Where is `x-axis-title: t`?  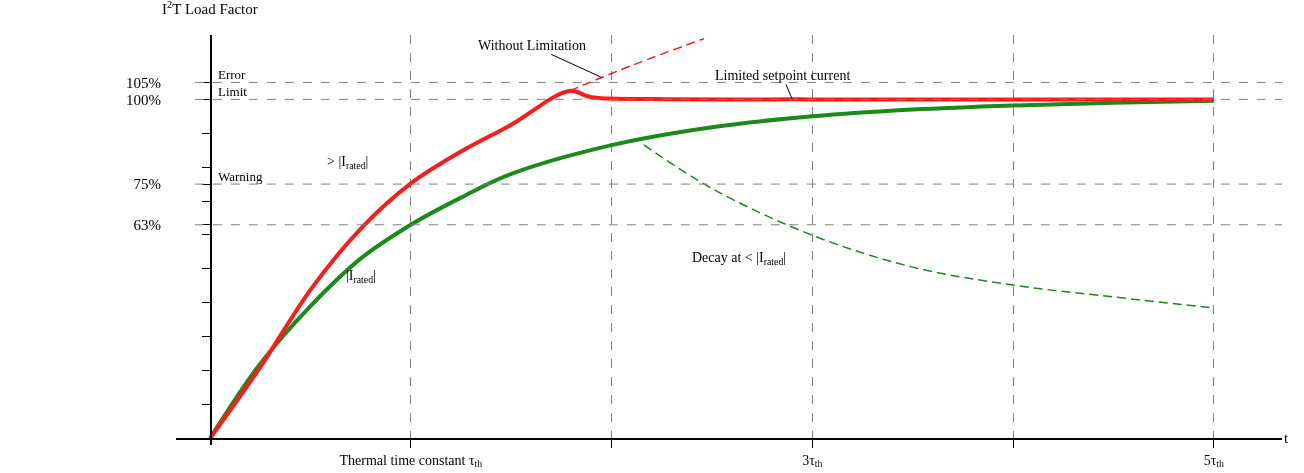 x-axis-title: t is located at coordinates (1286, 438).